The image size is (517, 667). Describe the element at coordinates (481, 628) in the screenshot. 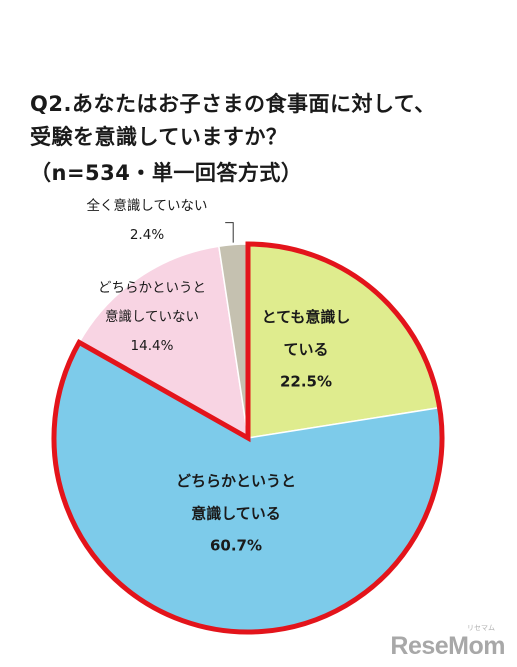

I see `logo-subtext: リセマム` at that location.